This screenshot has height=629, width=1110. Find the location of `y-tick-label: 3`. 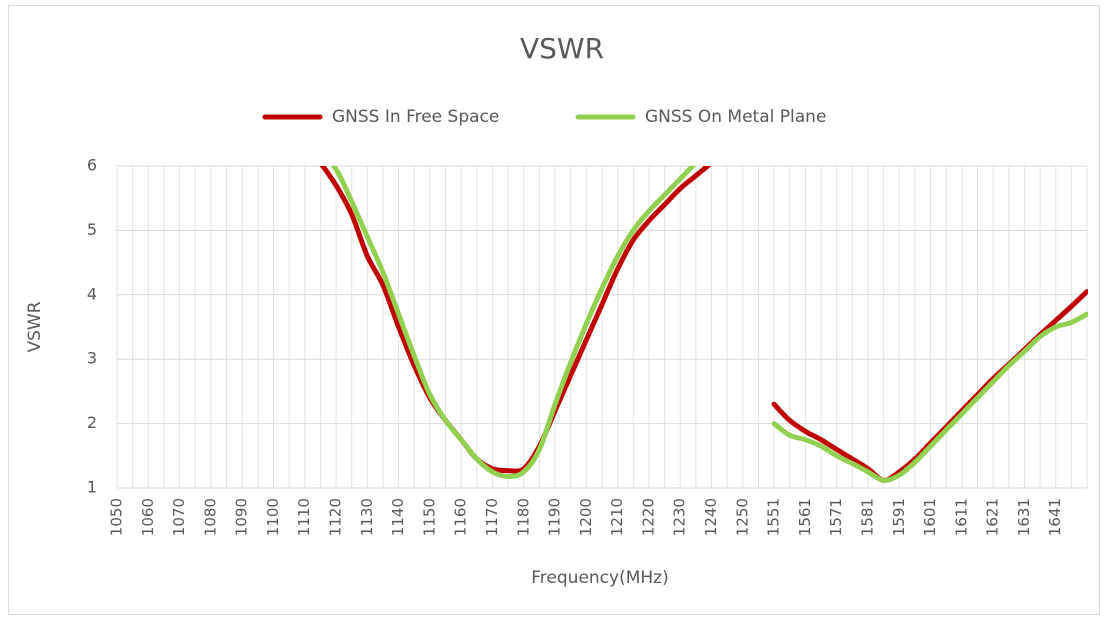

y-tick-label: 3 is located at coordinates (92, 358).